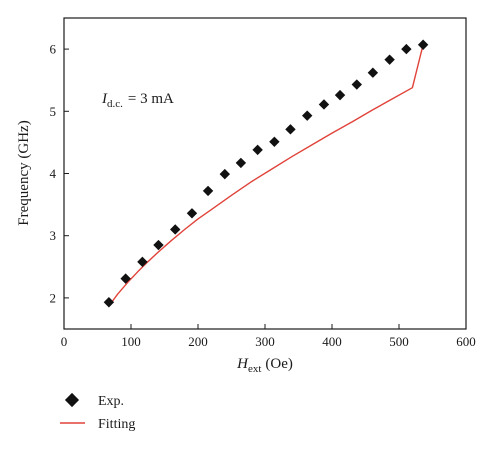  Describe the element at coordinates (64, 341) in the screenshot. I see `x-tick-label: 0` at that location.